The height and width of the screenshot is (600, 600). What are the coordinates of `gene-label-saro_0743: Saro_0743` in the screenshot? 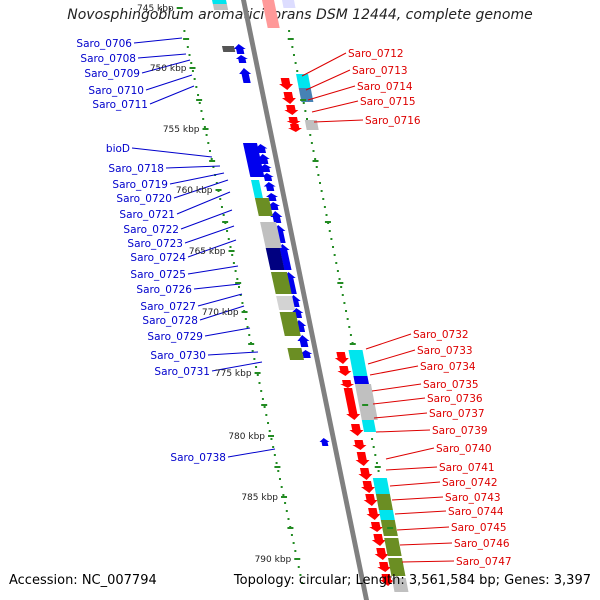 It's located at (473, 498).